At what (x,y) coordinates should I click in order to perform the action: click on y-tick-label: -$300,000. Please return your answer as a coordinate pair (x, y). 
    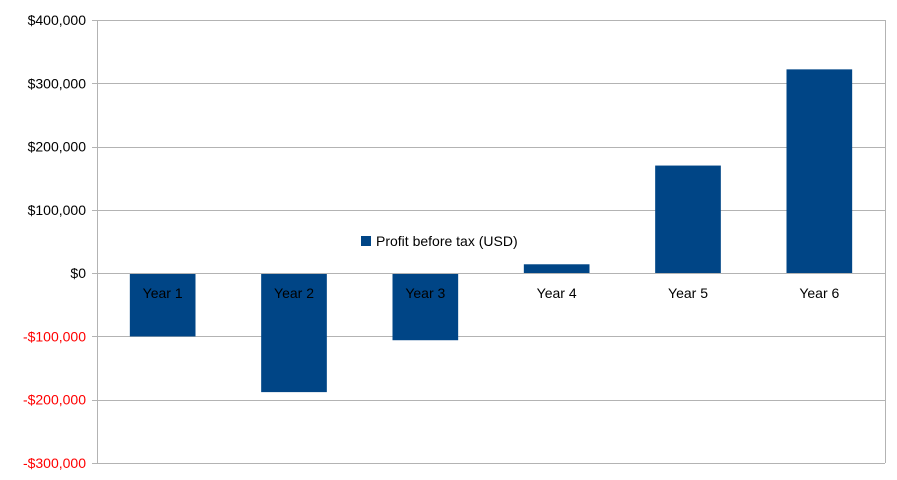
    Looking at the image, I should click on (54, 463).